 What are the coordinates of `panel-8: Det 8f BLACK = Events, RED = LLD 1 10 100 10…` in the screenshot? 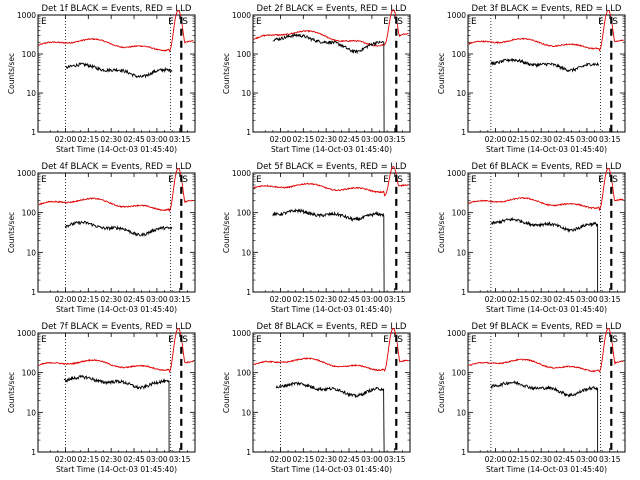 It's located at (316, 398).